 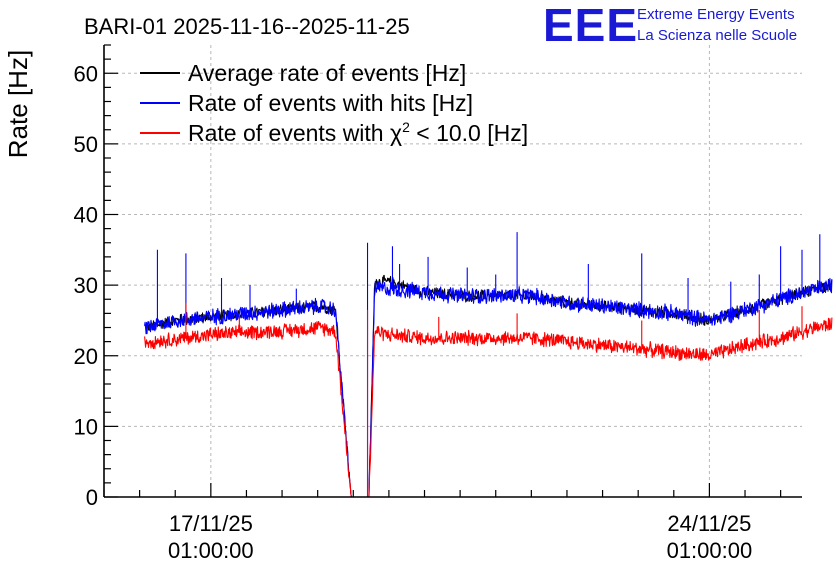 What do you see at coordinates (86, 356) in the screenshot?
I see `y-tick-label: 20` at bounding box center [86, 356].